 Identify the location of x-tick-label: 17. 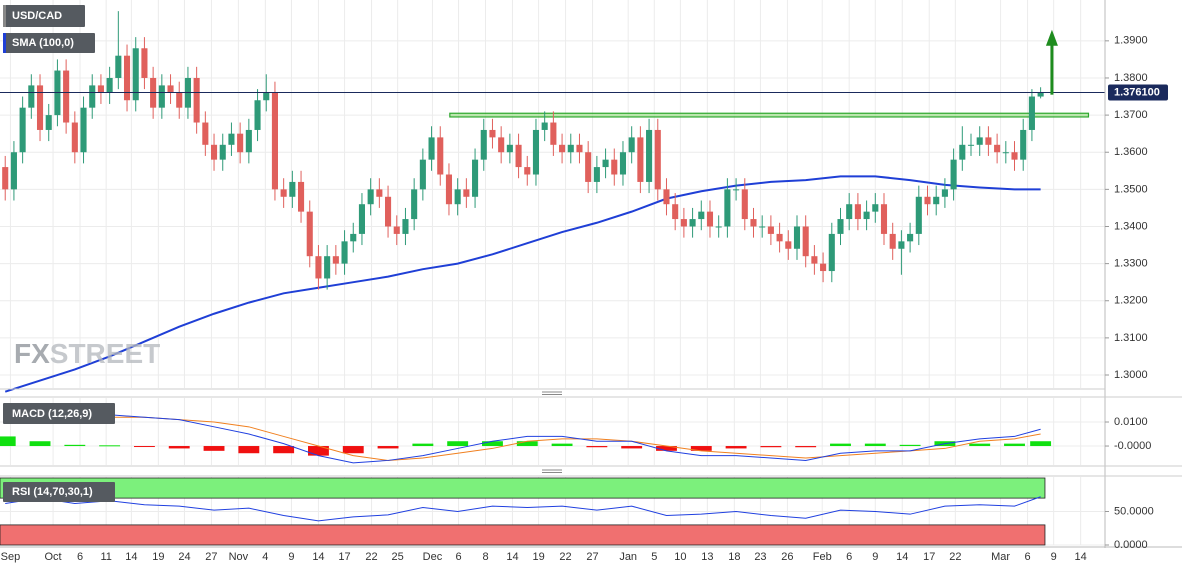
(929, 557).